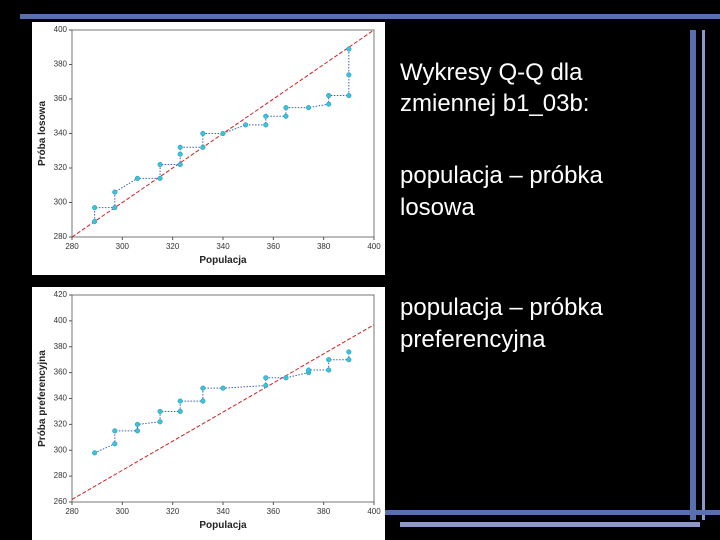 This screenshot has width=720, height=540. What do you see at coordinates (491, 72) in the screenshot?
I see `heading: Wykresy Q-Q dla` at bounding box center [491, 72].